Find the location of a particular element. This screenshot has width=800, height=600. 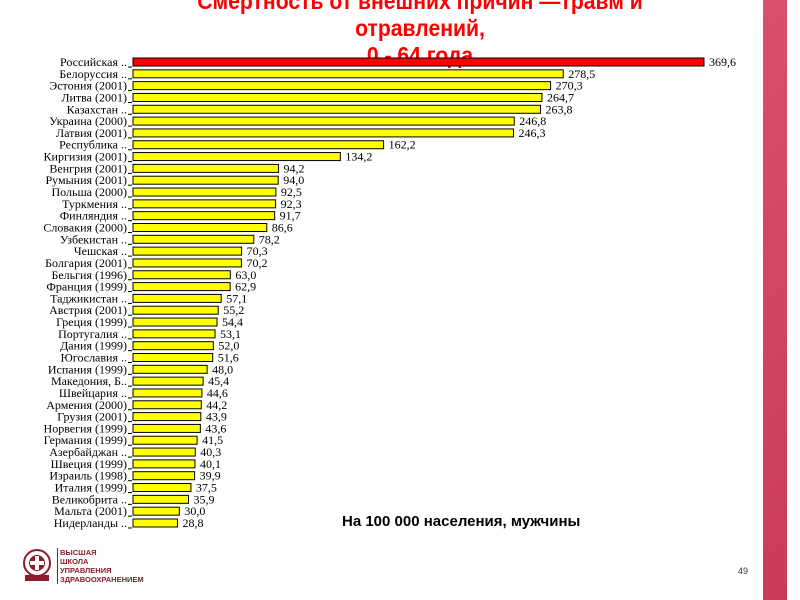

value-label: 37,5 is located at coordinates (206, 488).